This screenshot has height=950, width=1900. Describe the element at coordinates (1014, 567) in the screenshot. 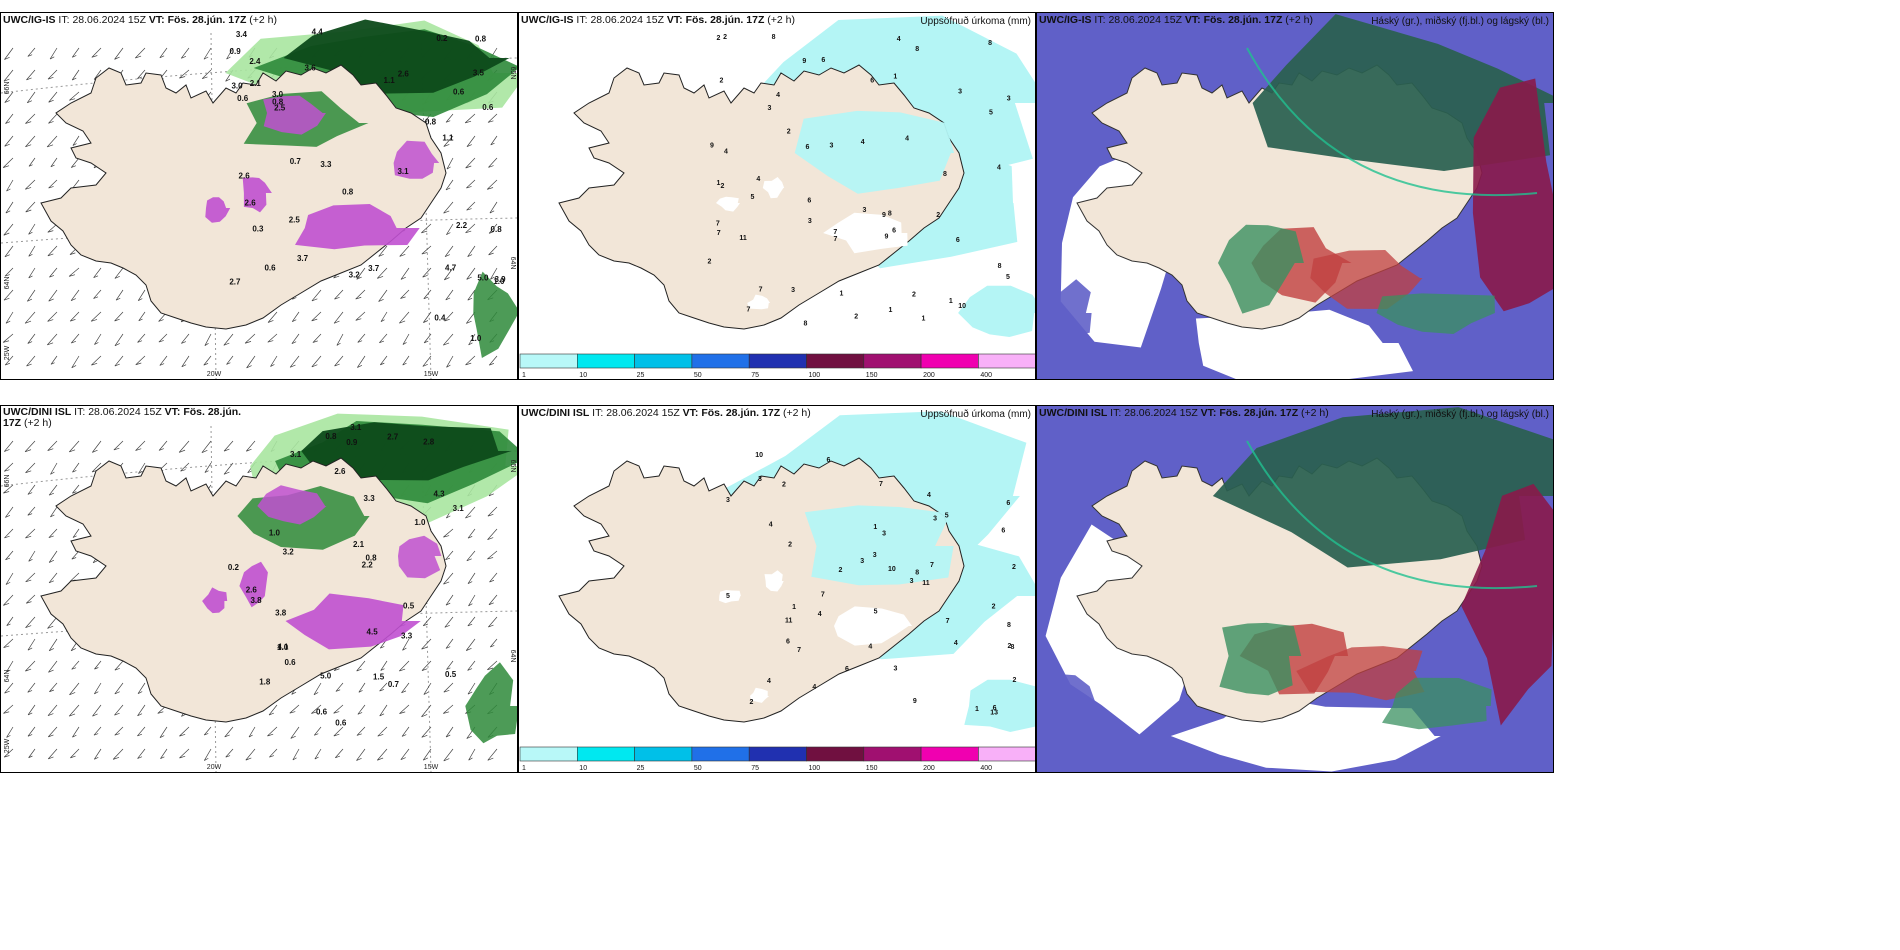

I see `value-label: 2` at that location.